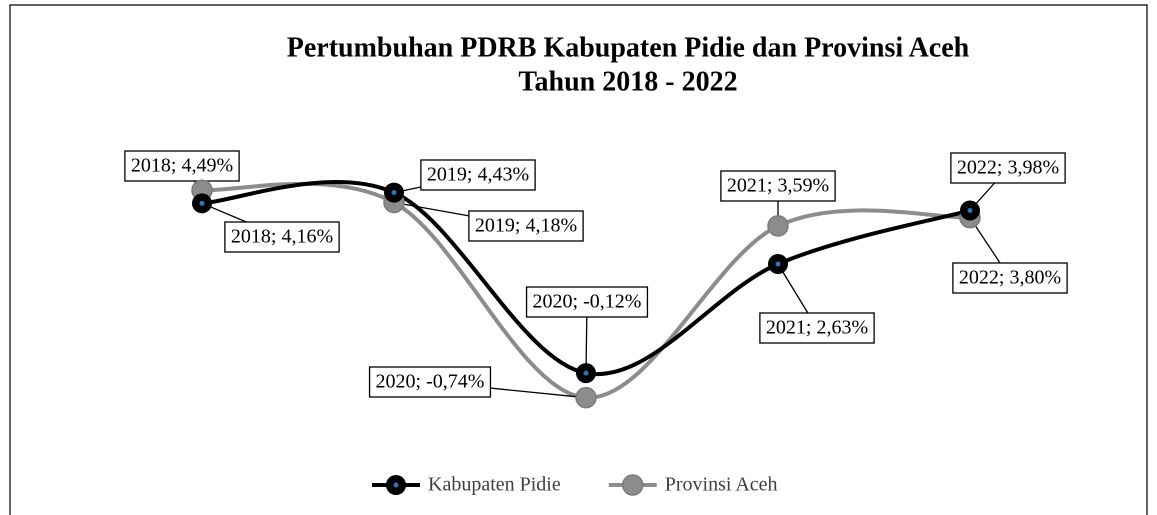 This screenshot has height=515, width=1157. I want to click on chart-subtitle: Tahun 2018 - 2022, so click(627, 81).